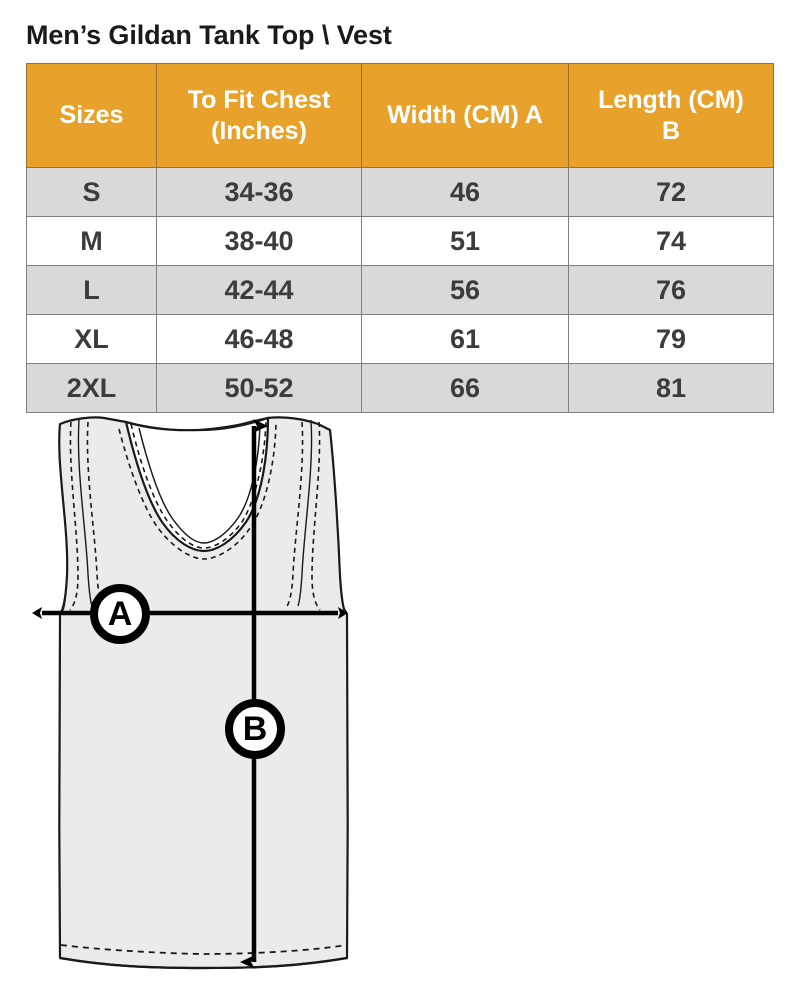 This screenshot has height=985, width=800. What do you see at coordinates (671, 192) in the screenshot?
I see `cell-length: 72` at bounding box center [671, 192].